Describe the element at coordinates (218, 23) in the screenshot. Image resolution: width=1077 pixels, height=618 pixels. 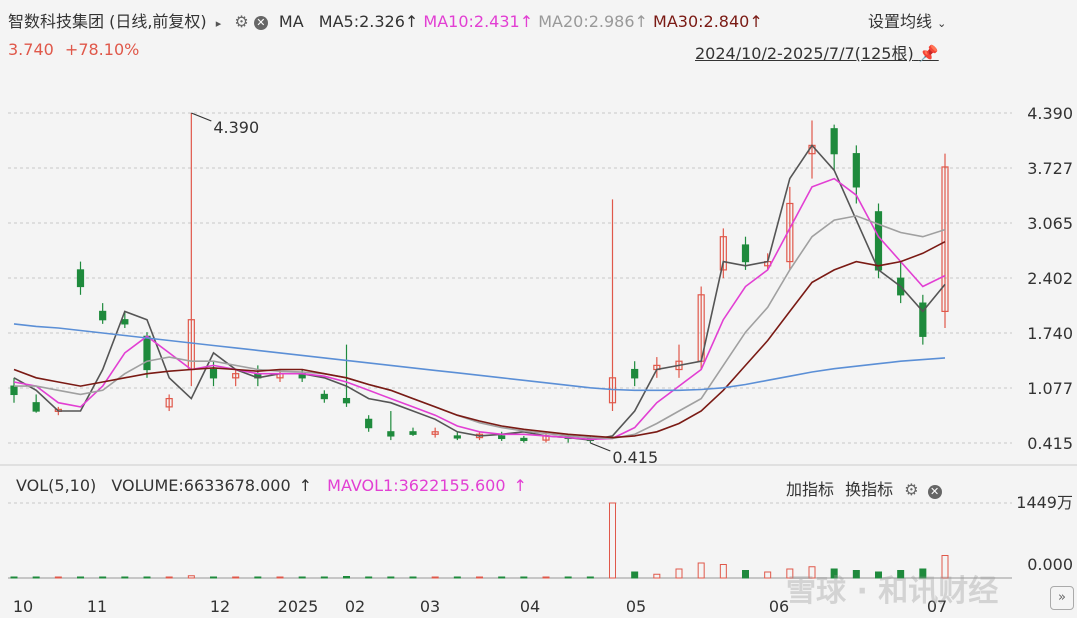
I see `expand-arrow-icon: ▸` at that location.